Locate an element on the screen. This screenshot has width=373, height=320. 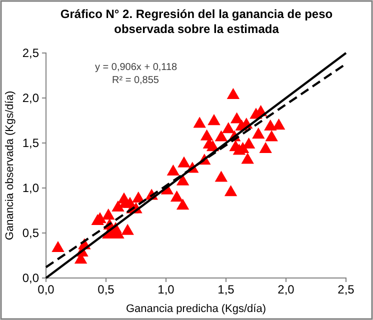
x-tick-label: 0,5 is located at coordinates (106, 289).